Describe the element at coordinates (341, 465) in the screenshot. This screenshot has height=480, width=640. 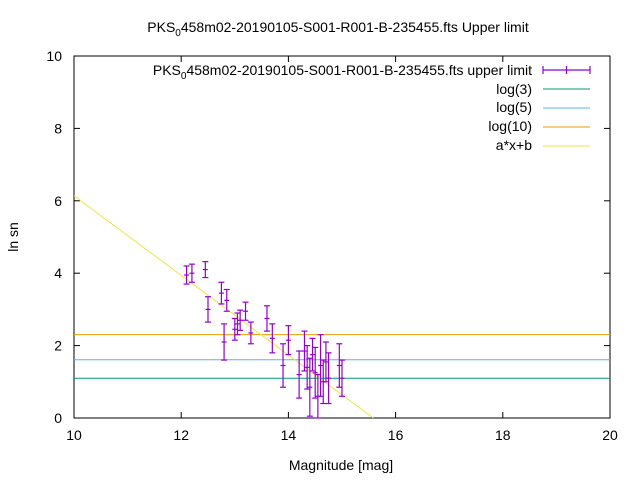
I see `x-axis-label: Magnitude [mag]` at that location.